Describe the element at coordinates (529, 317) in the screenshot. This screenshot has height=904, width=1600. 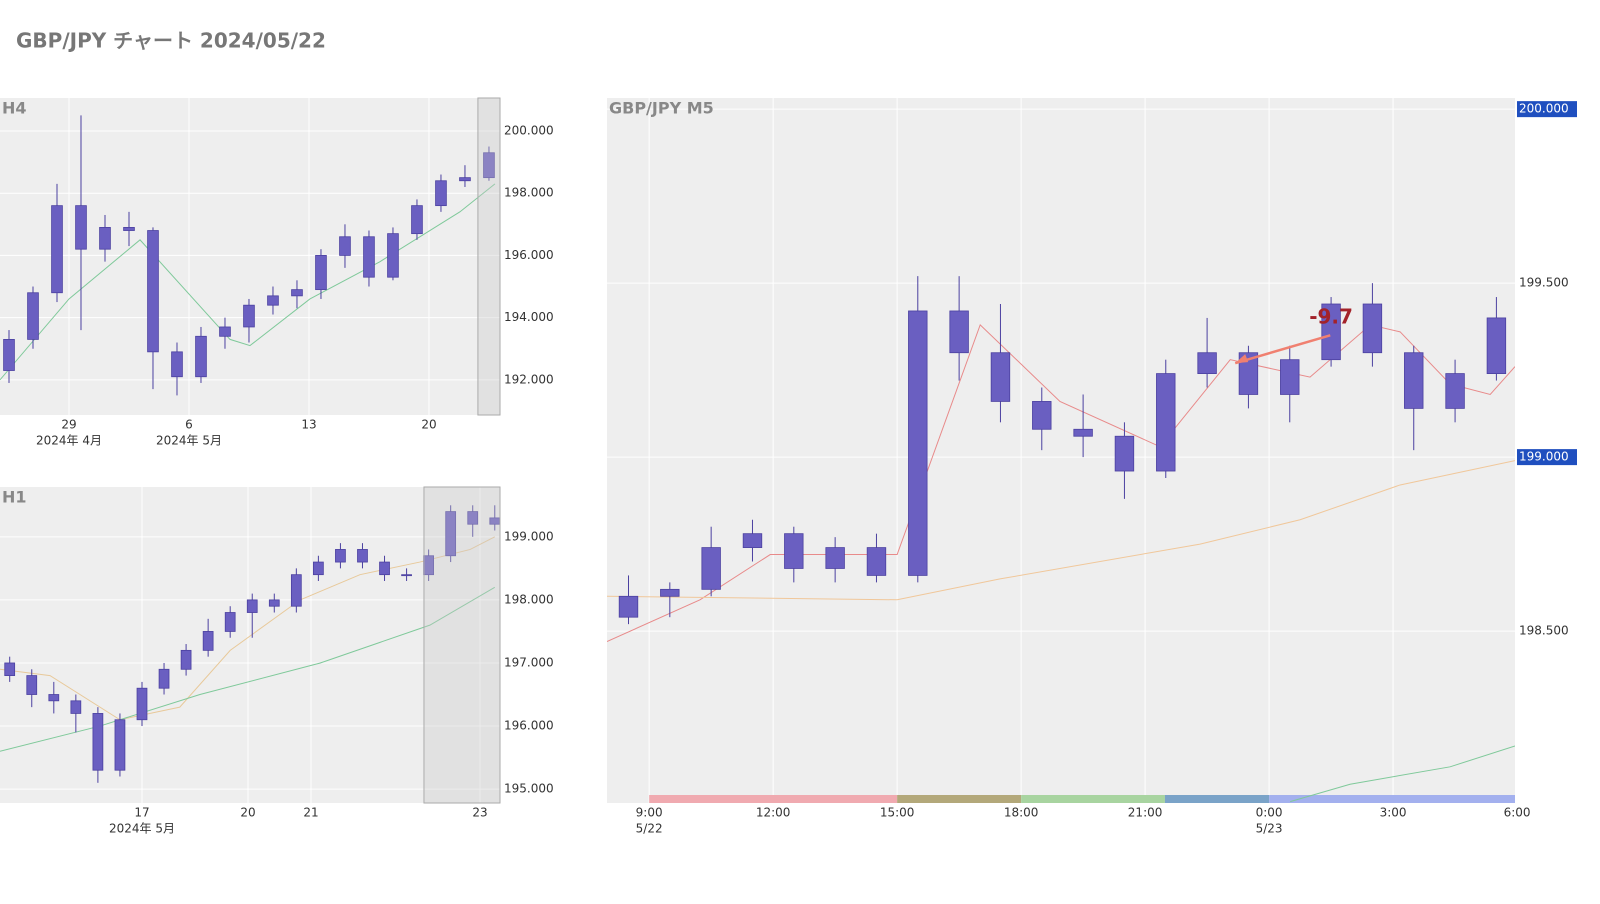
I see `y-tick-label: 194.000` at that location.